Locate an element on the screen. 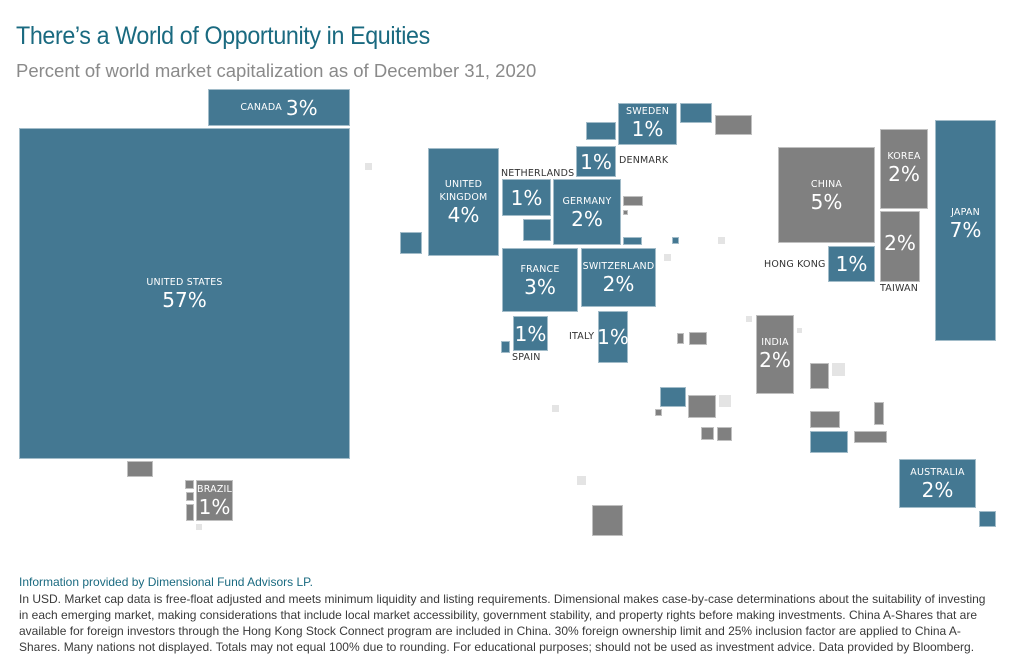 The height and width of the screenshot is (670, 1024). tile-china: CHINA 5% is located at coordinates (826, 195).